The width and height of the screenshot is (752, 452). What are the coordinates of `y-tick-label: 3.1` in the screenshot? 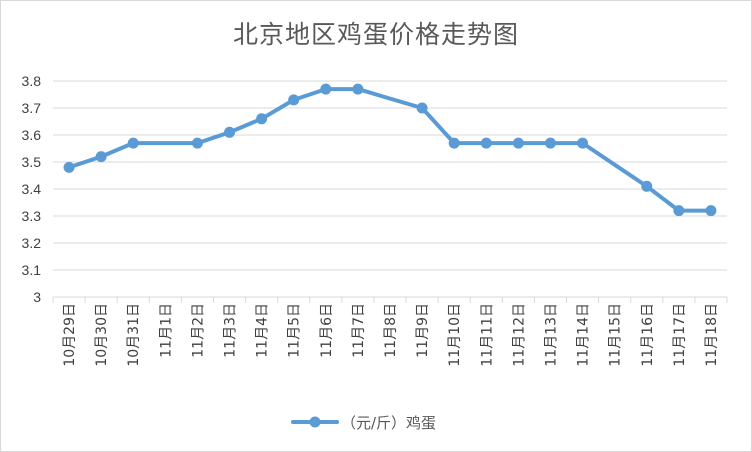 It's located at (32, 270).